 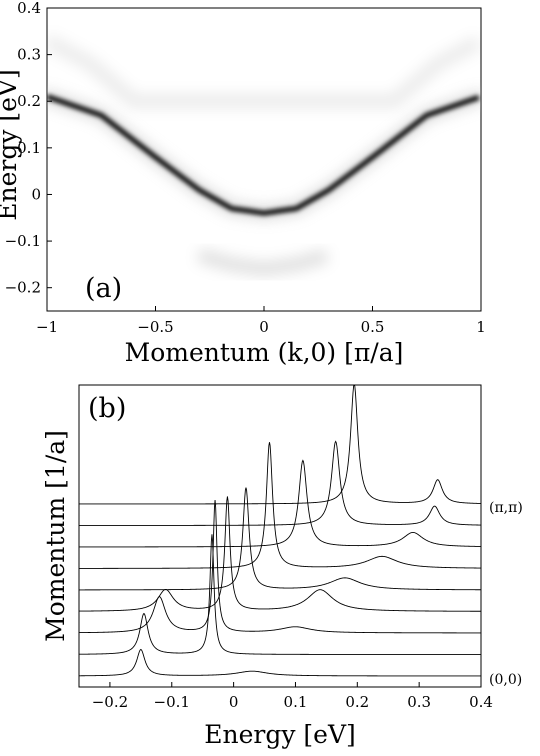 I want to click on x-tick-label: 0.4, so click(x=481, y=702).